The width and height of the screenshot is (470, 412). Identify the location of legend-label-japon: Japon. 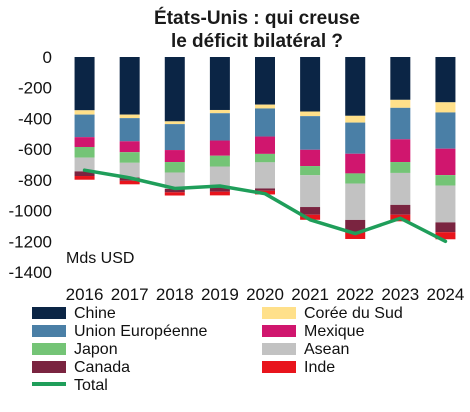
(96, 349).